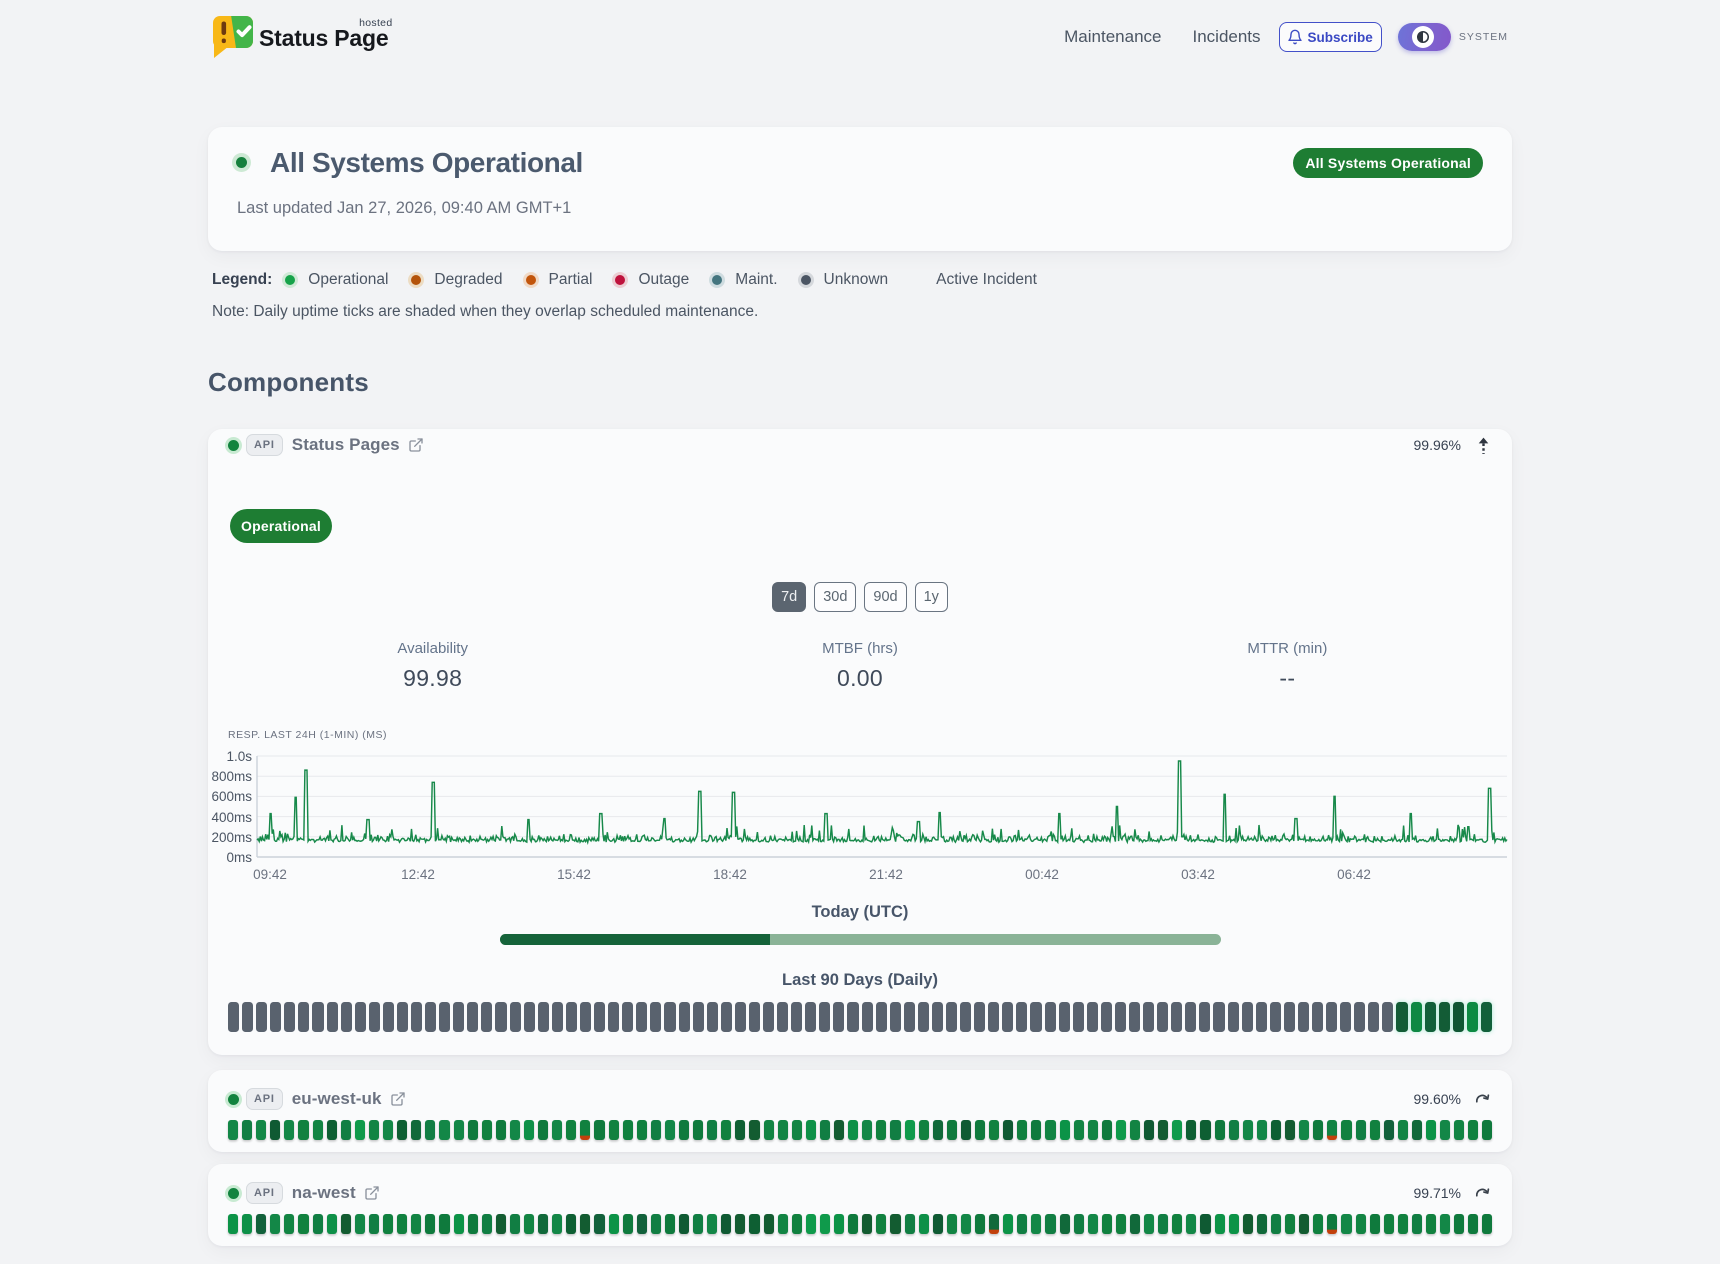  Describe the element at coordinates (239, 756) in the screenshot. I see `svg-text: 1.0s` at that location.